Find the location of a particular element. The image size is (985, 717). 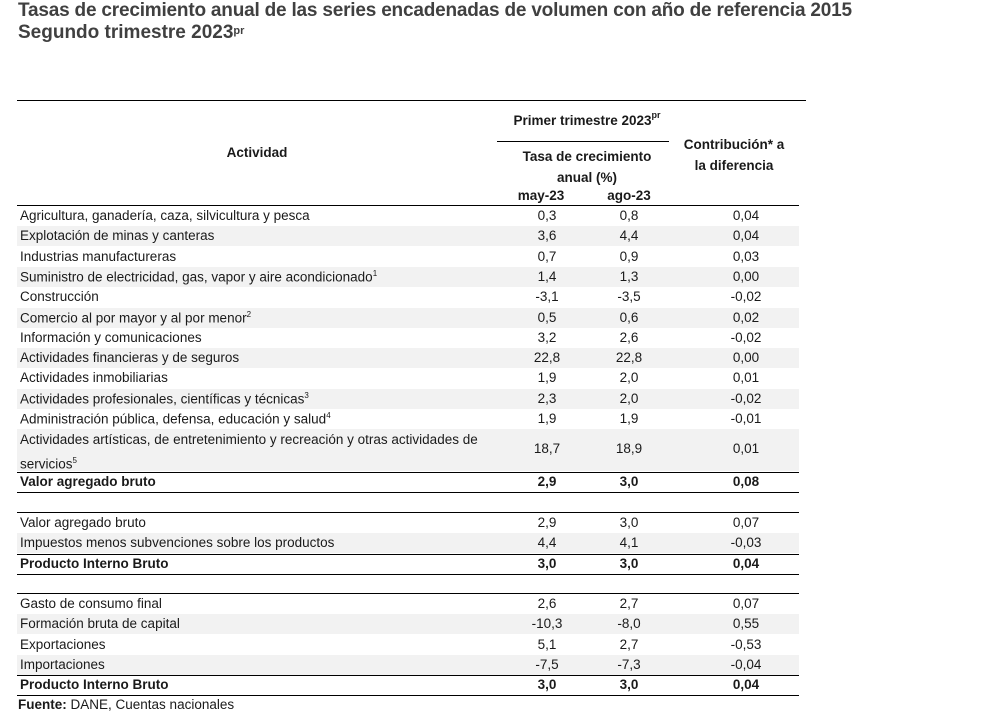

row-label: Comercio al por mayor y al por menor2 is located at coordinates (136, 317).